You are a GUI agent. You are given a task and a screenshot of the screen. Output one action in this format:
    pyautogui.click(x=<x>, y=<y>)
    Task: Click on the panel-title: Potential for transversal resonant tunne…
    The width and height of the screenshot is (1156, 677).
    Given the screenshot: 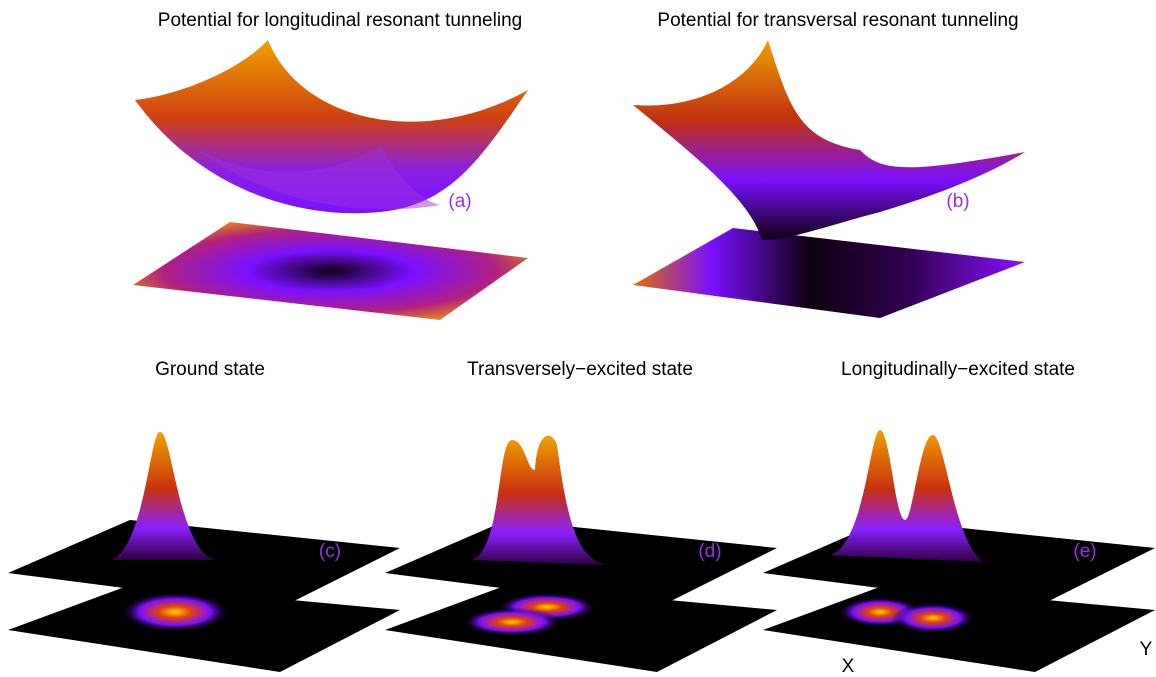 What is the action you would take?
    pyautogui.click(x=837, y=20)
    